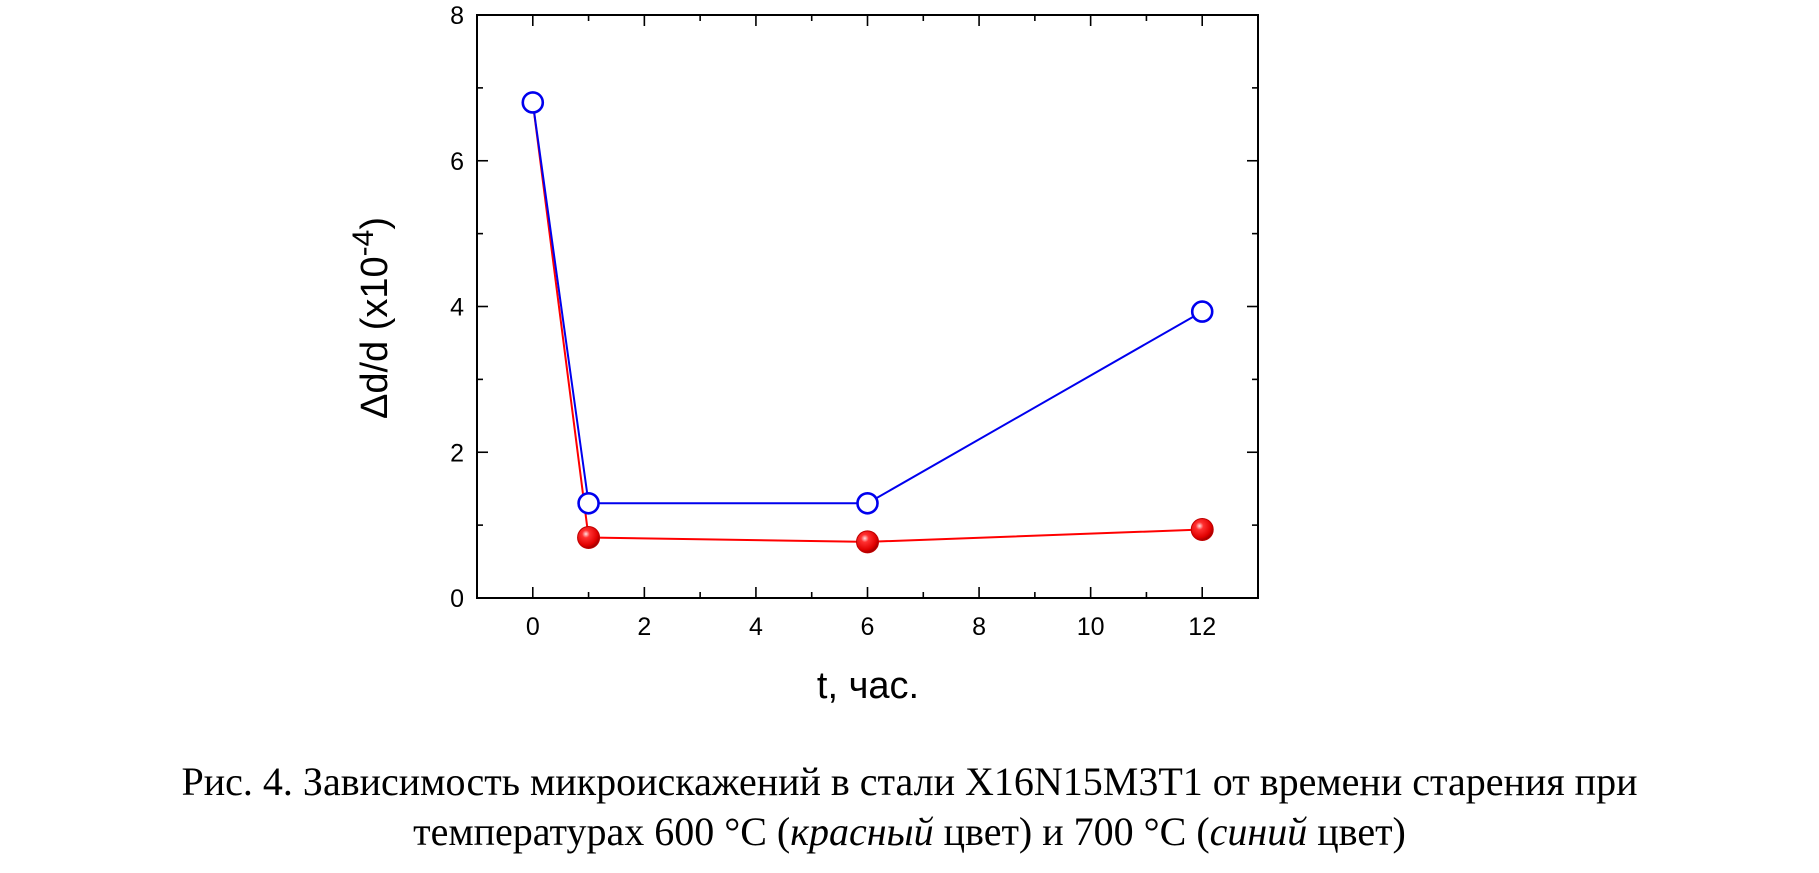  What do you see at coordinates (457, 599) in the screenshot?
I see `y-tick-label: 0` at bounding box center [457, 599].